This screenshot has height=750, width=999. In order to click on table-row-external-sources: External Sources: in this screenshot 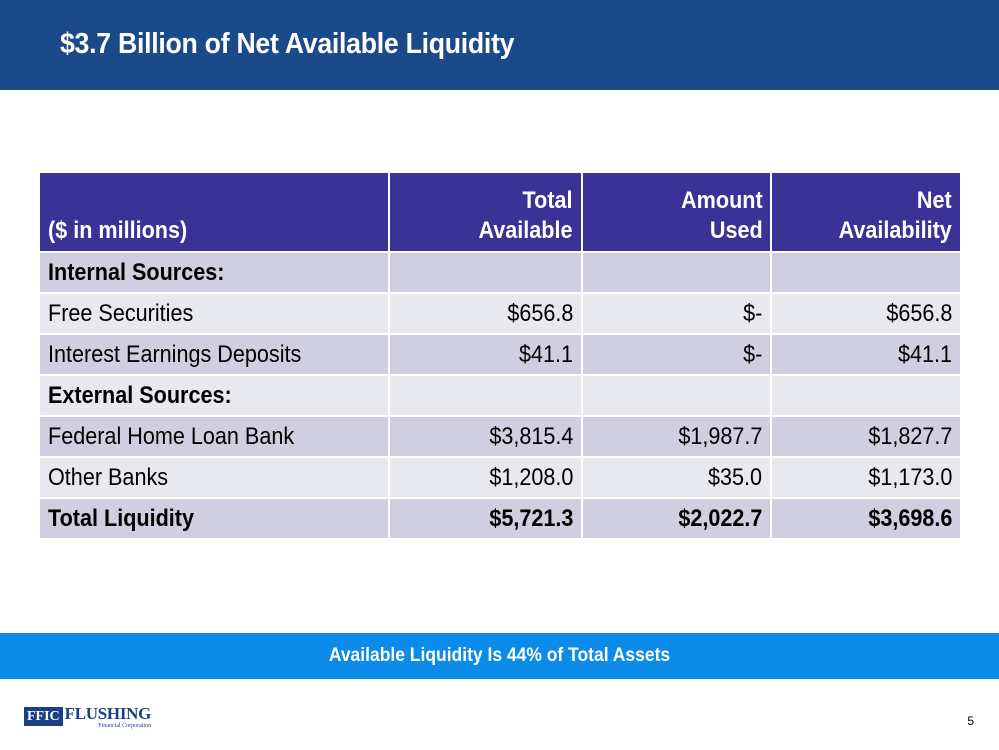, I will do `click(500, 395)`.